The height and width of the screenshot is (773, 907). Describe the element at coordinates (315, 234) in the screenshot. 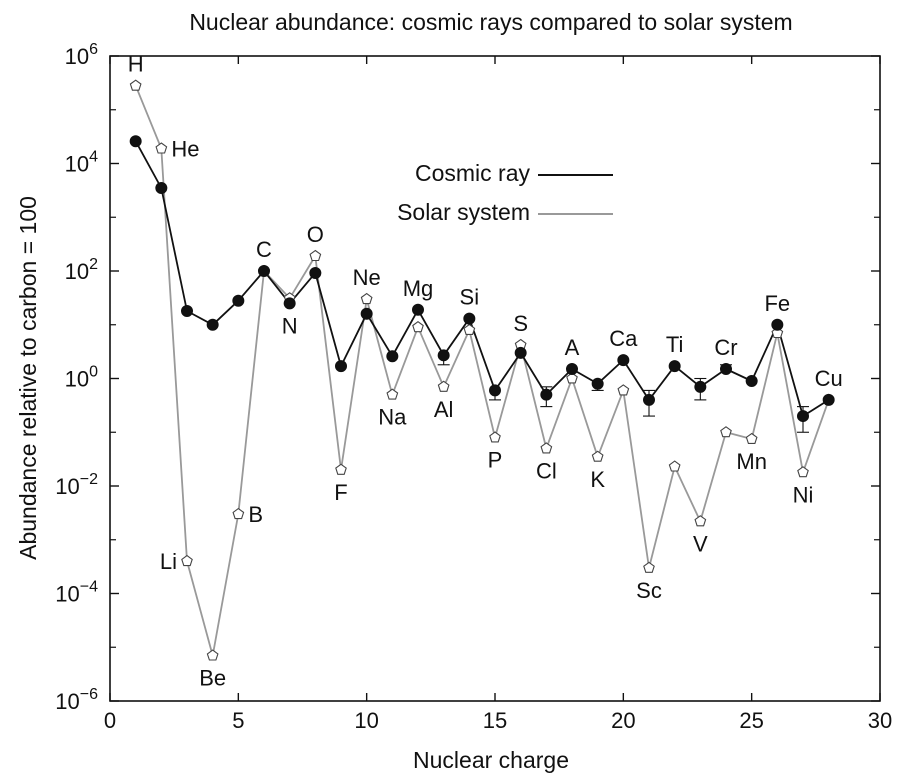

I see `element-label: O` at that location.